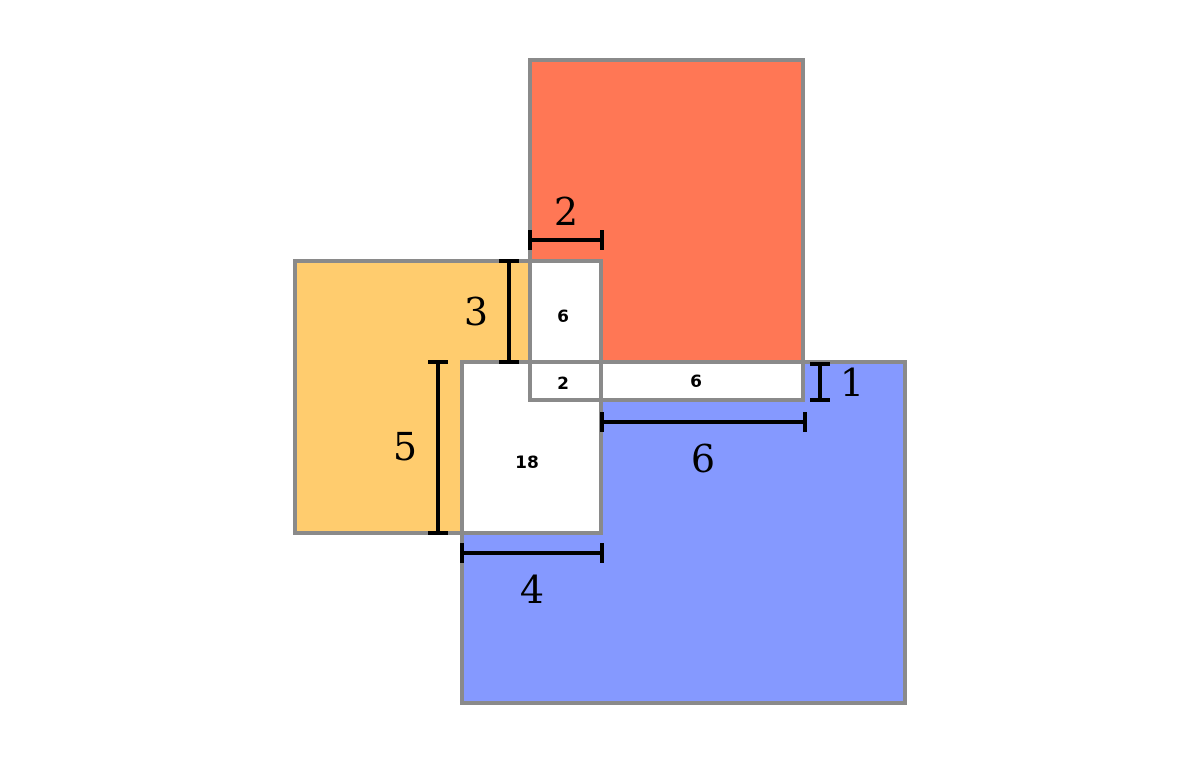 This screenshot has height=768, width=1200. What do you see at coordinates (566, 212) in the screenshot?
I see `top-width-label: 2` at bounding box center [566, 212].